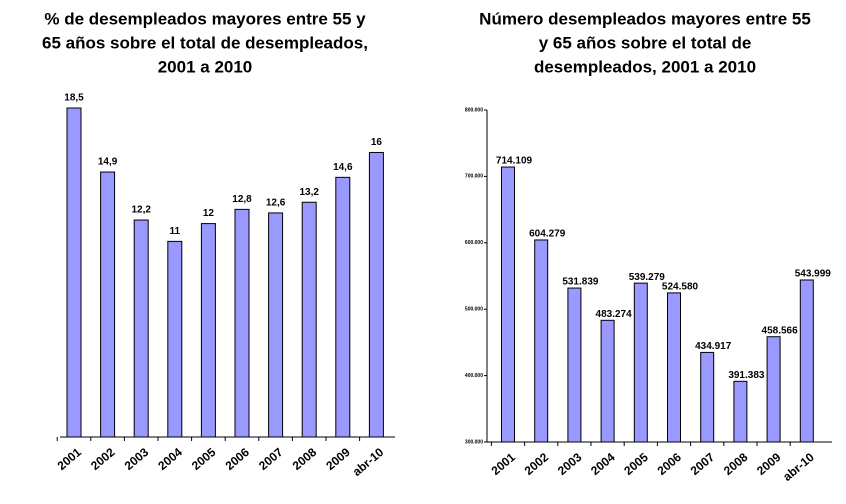 Image resolution: width=846 pixels, height=504 pixels. Describe the element at coordinates (474, 376) in the screenshot. I see `y-tick-label: 400.000` at that location.